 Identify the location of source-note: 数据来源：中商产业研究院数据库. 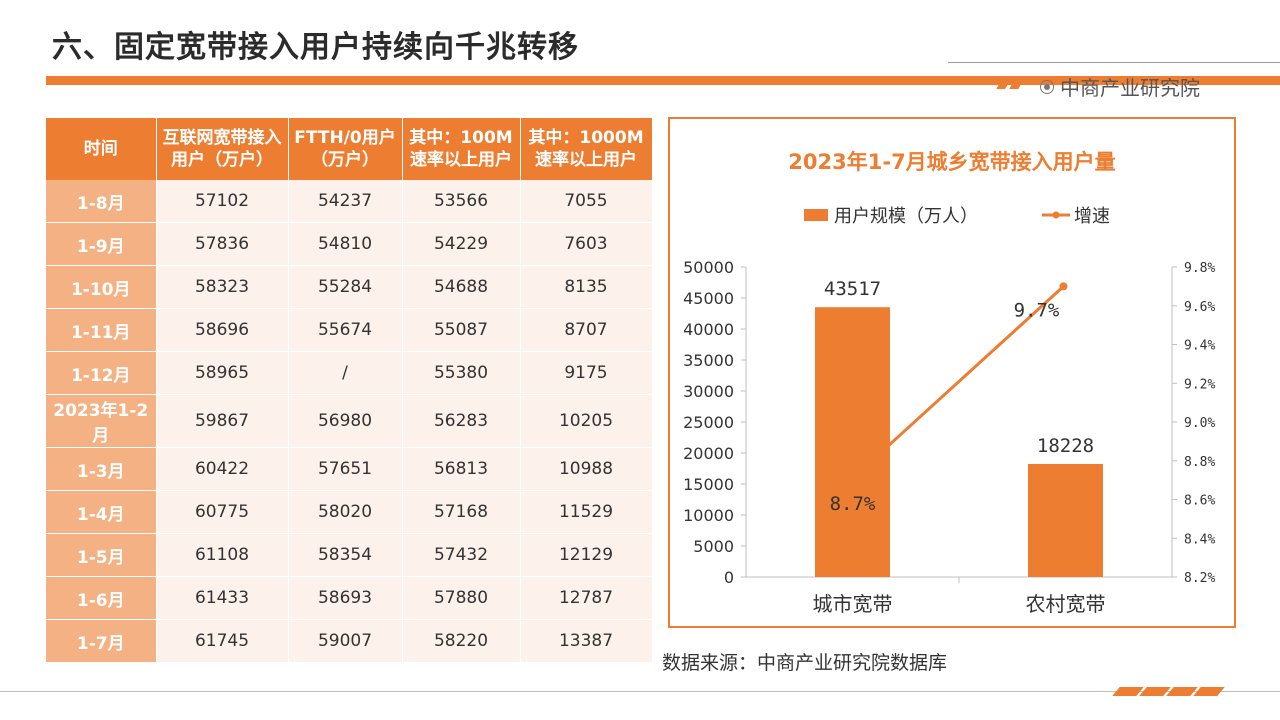
(805, 663).